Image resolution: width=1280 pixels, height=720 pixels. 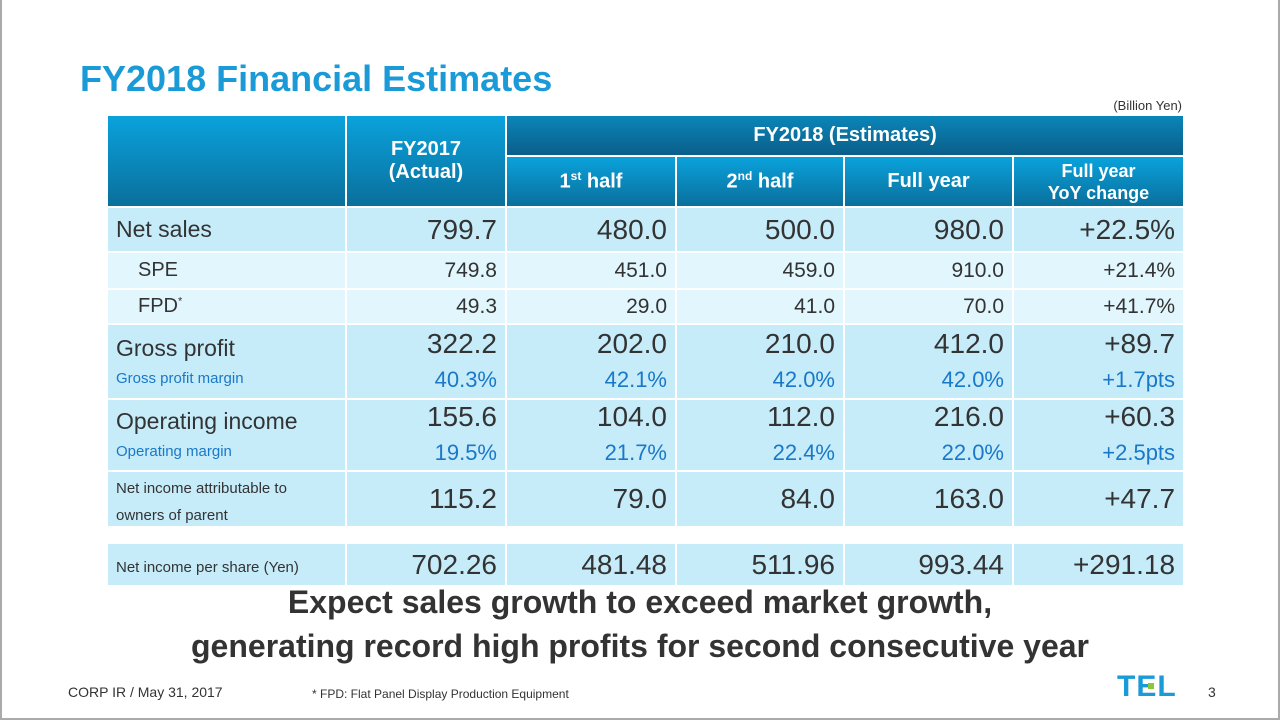 What do you see at coordinates (591, 361) in the screenshot?
I see `value-cell: 202.0 42.1%` at bounding box center [591, 361].